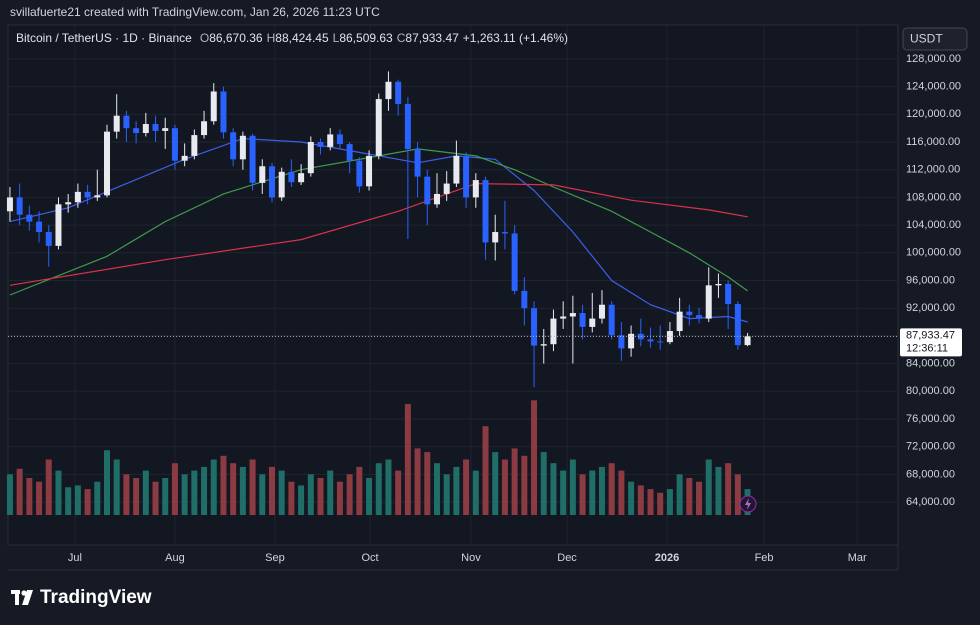 Image resolution: width=980 pixels, height=625 pixels. Describe the element at coordinates (401, 38) in the screenshot. I see `legend-ohlc-label: C` at that location.